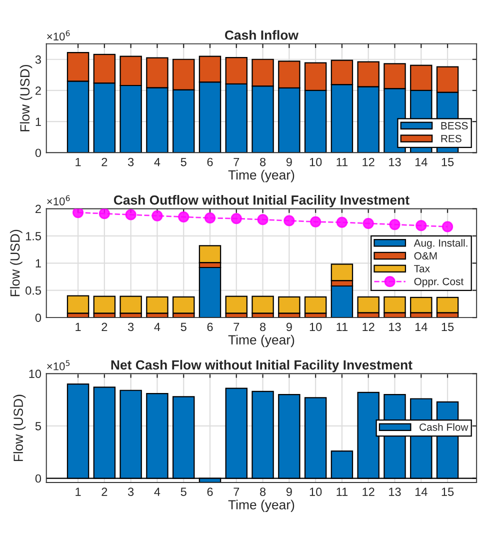 The height and width of the screenshot is (559, 478). I want to click on y-tick-label: 0.5, so click(34, 290).